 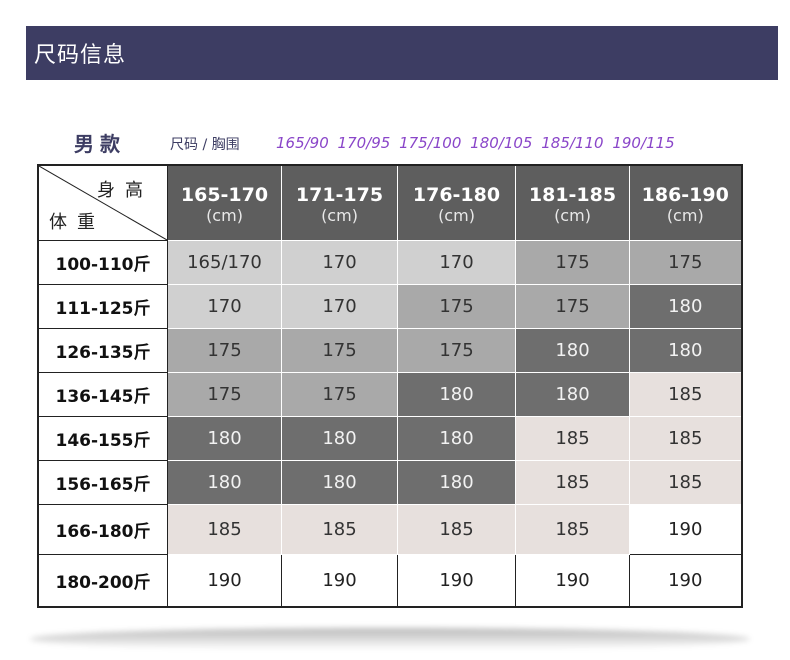 I want to click on column-header: 176-180 (cm), so click(x=456, y=202).